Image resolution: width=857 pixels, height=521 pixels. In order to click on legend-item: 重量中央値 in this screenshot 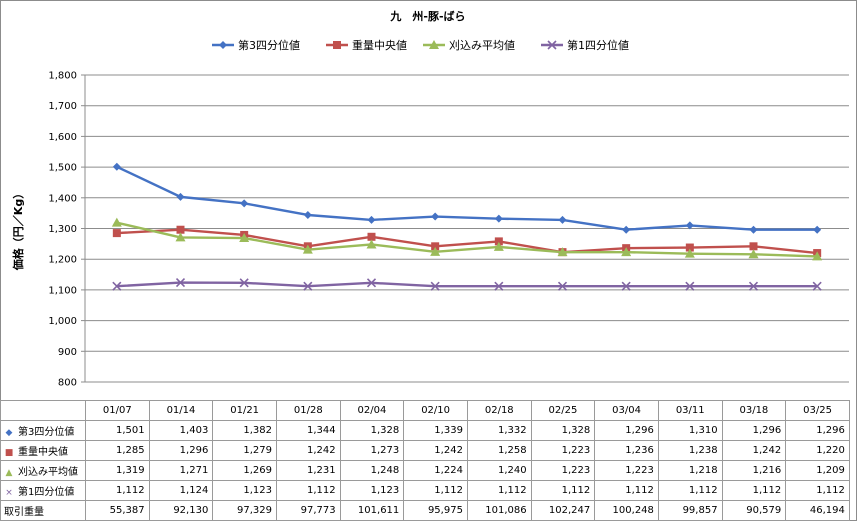, I will do `click(366, 45)`.